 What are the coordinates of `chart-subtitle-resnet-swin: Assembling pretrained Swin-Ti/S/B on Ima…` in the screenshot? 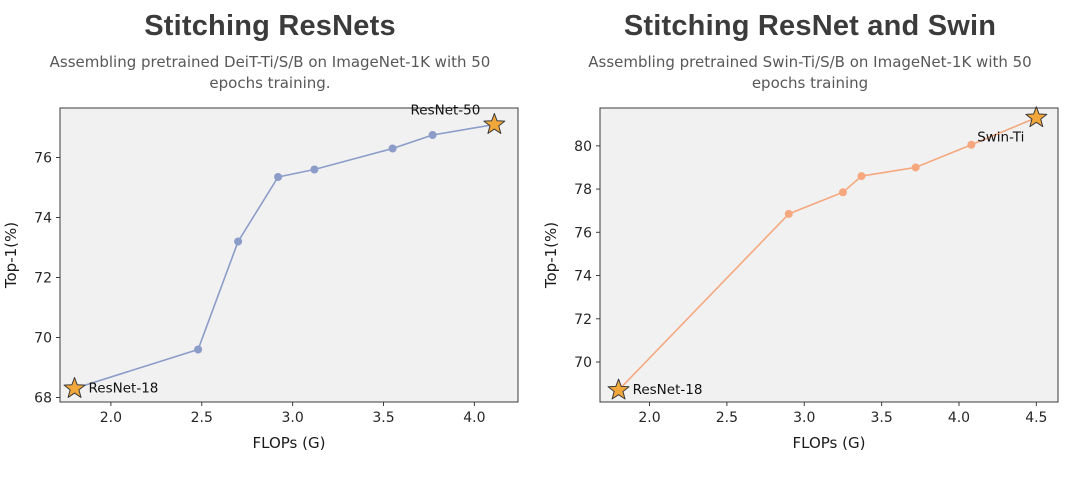 It's located at (810, 72).